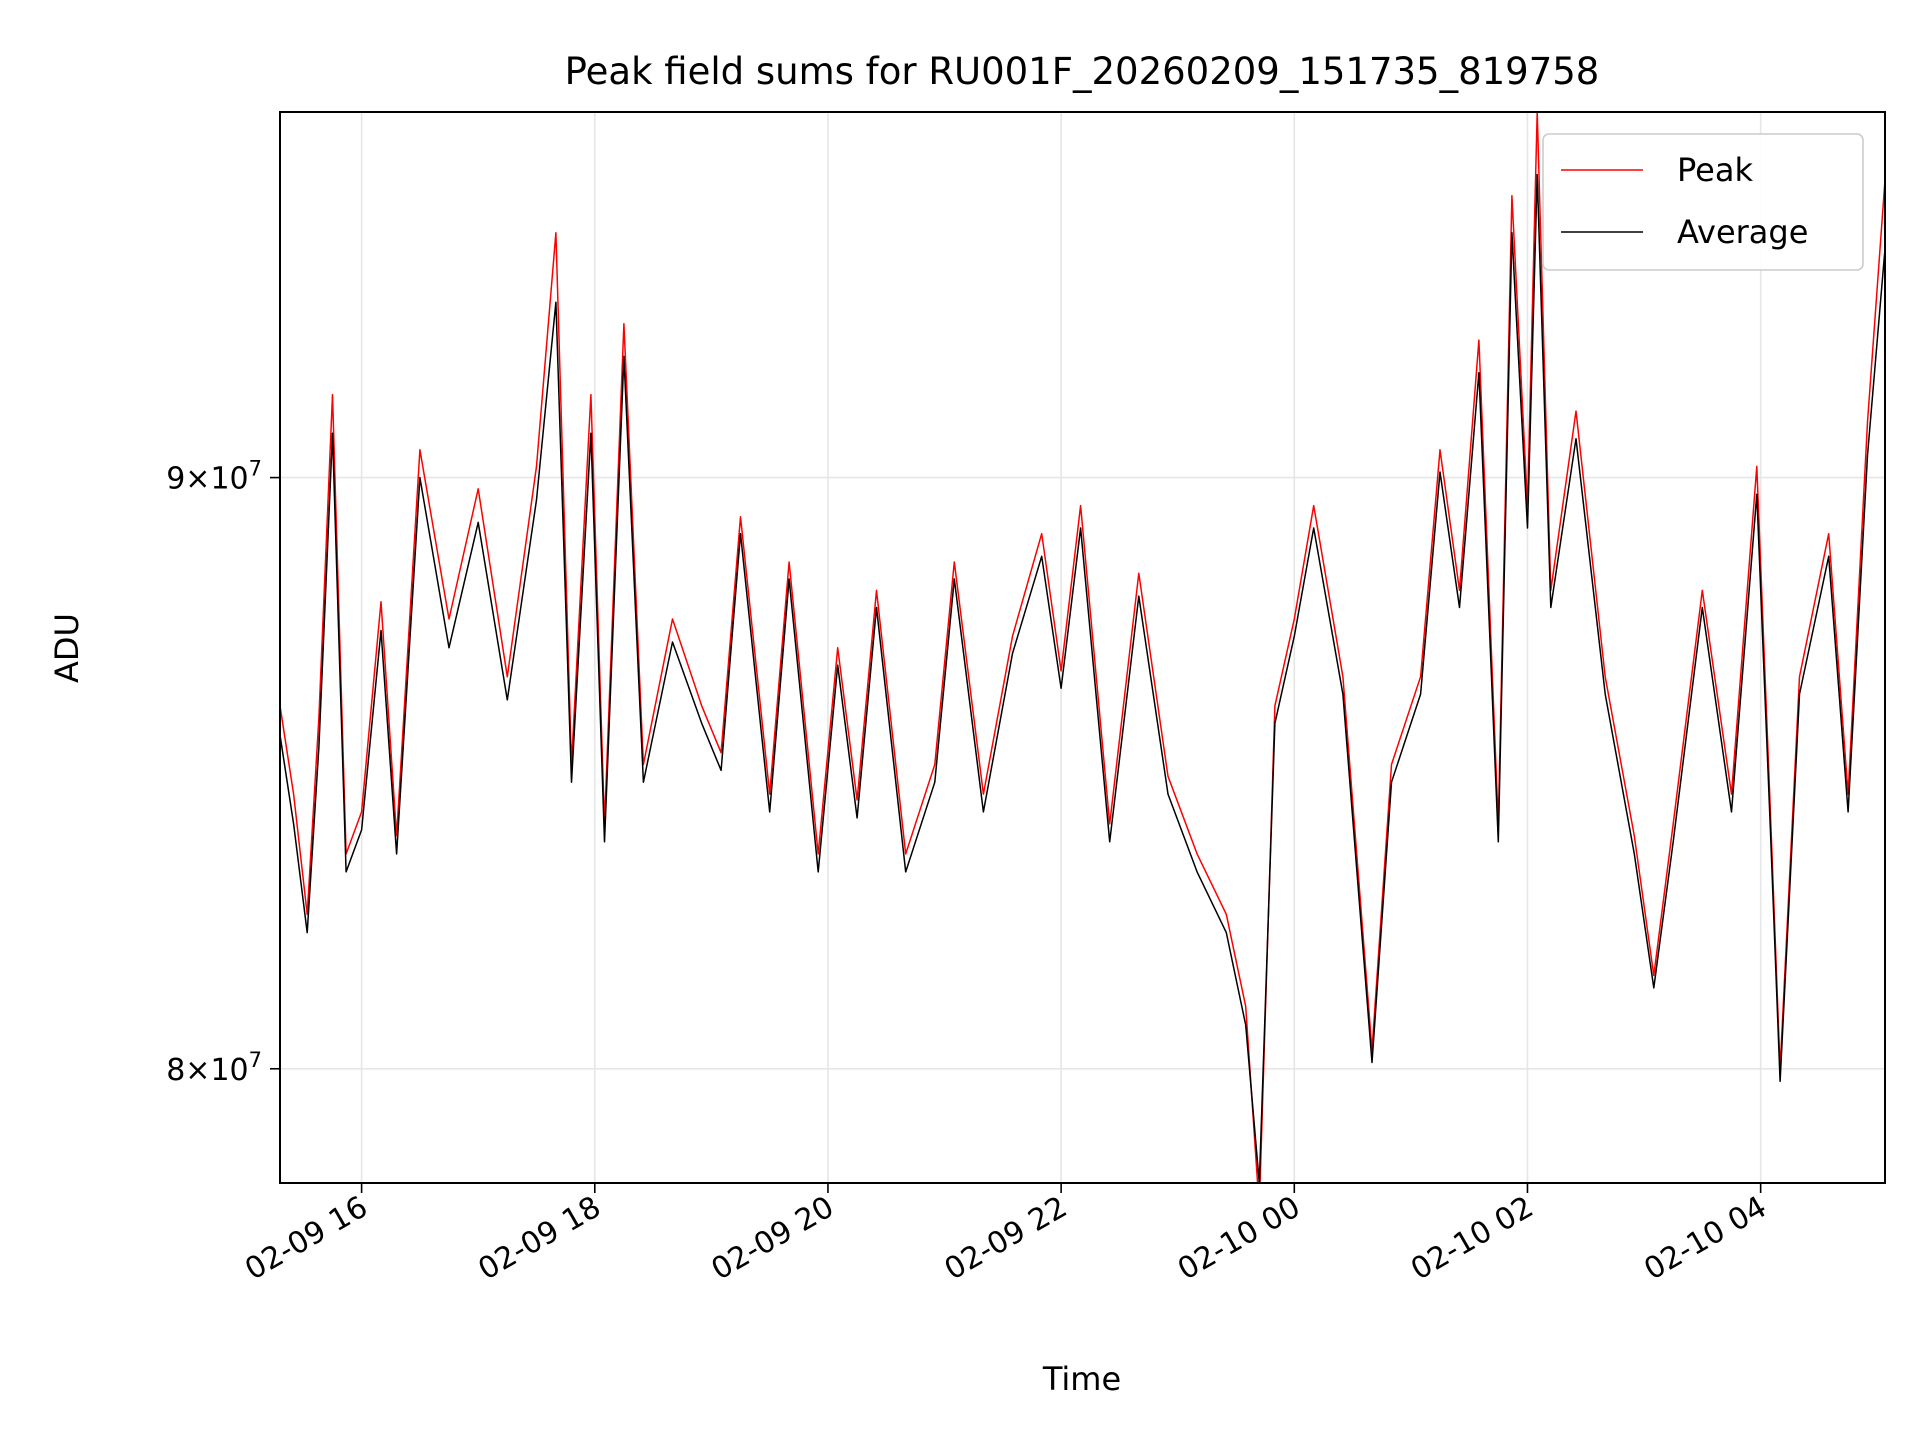 This screenshot has height=1445, width=1920. I want to click on legend-label-average: Average, so click(1742, 232).